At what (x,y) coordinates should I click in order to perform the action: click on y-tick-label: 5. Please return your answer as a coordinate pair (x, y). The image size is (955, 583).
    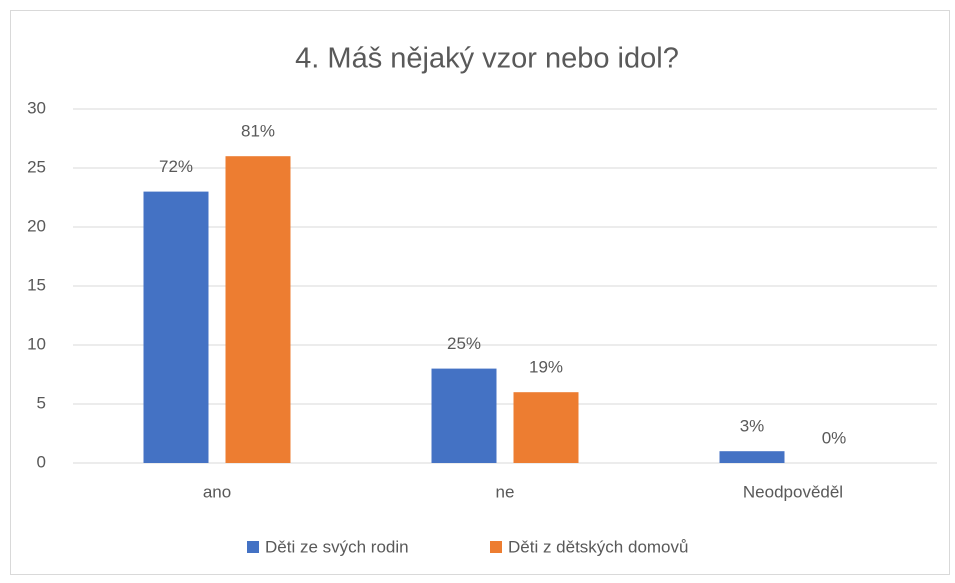
    Looking at the image, I should click on (41, 402).